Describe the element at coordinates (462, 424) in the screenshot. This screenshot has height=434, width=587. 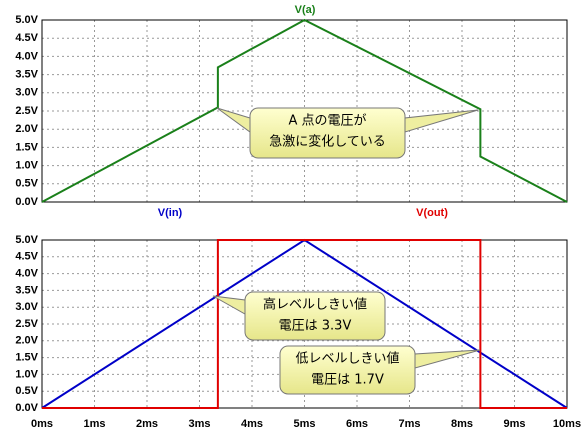
I see `x-tick-label: 8ms` at that location.